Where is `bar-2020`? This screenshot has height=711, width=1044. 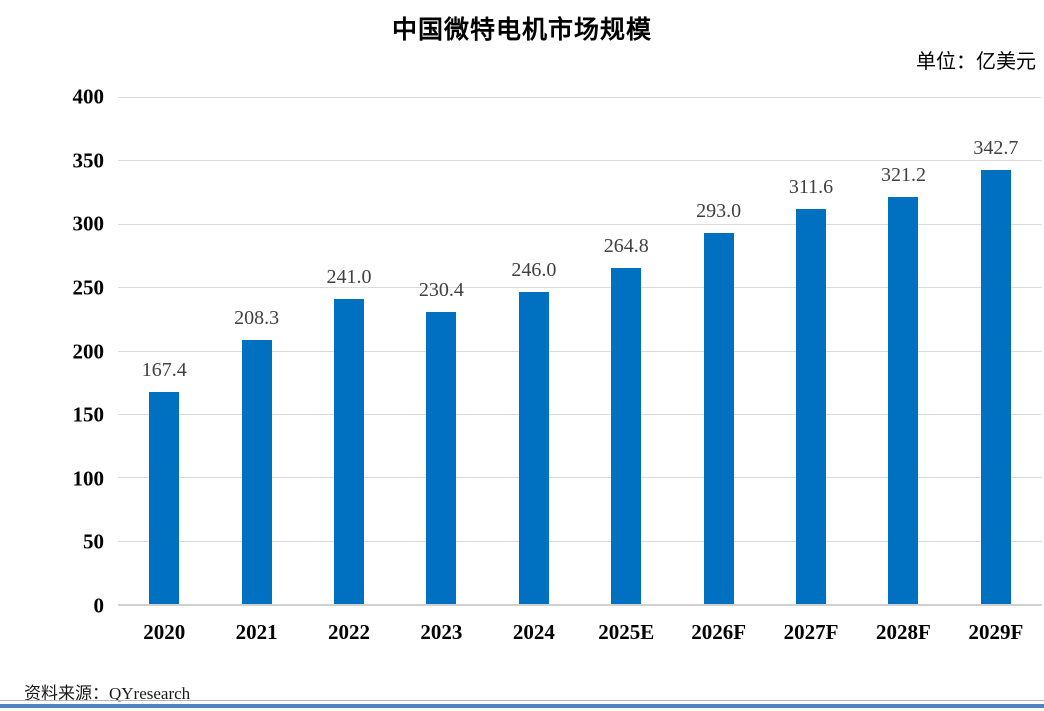 bar-2020 is located at coordinates (164, 497).